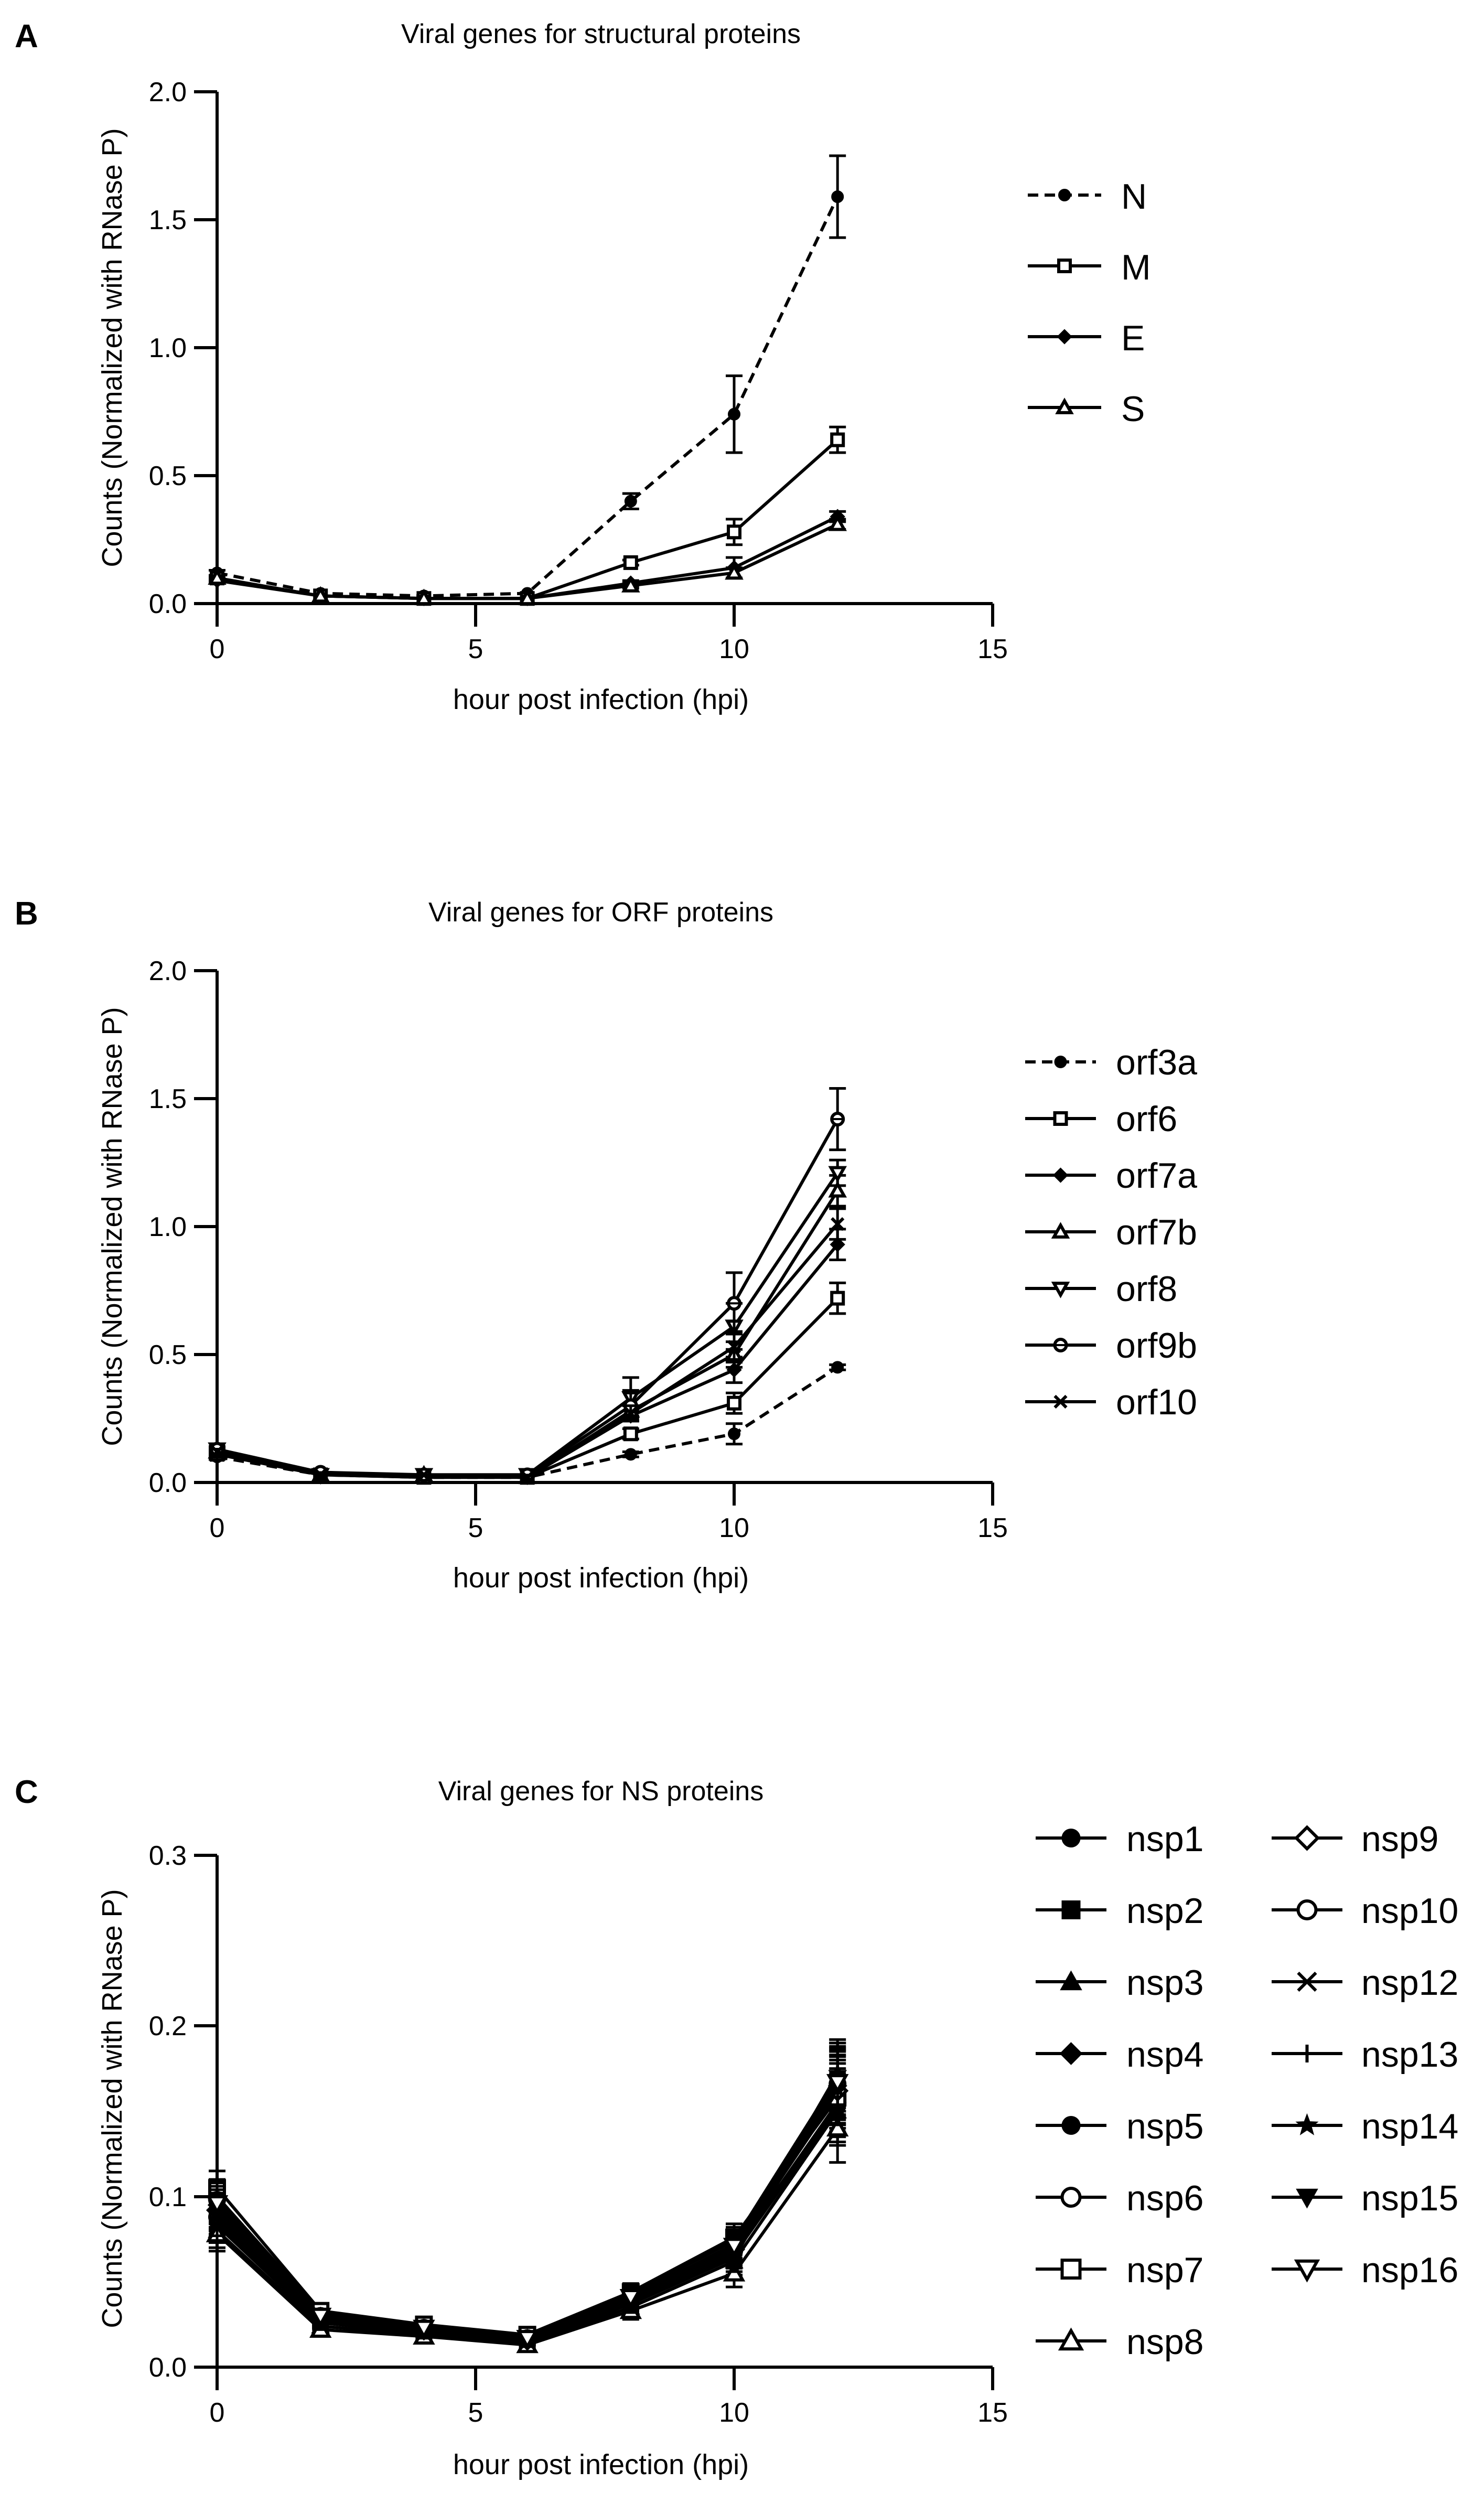 The height and width of the screenshot is (2493, 1484). Describe the element at coordinates (734, 2413) in the screenshot. I see `panel-c-x-tick-label: 10` at that location.